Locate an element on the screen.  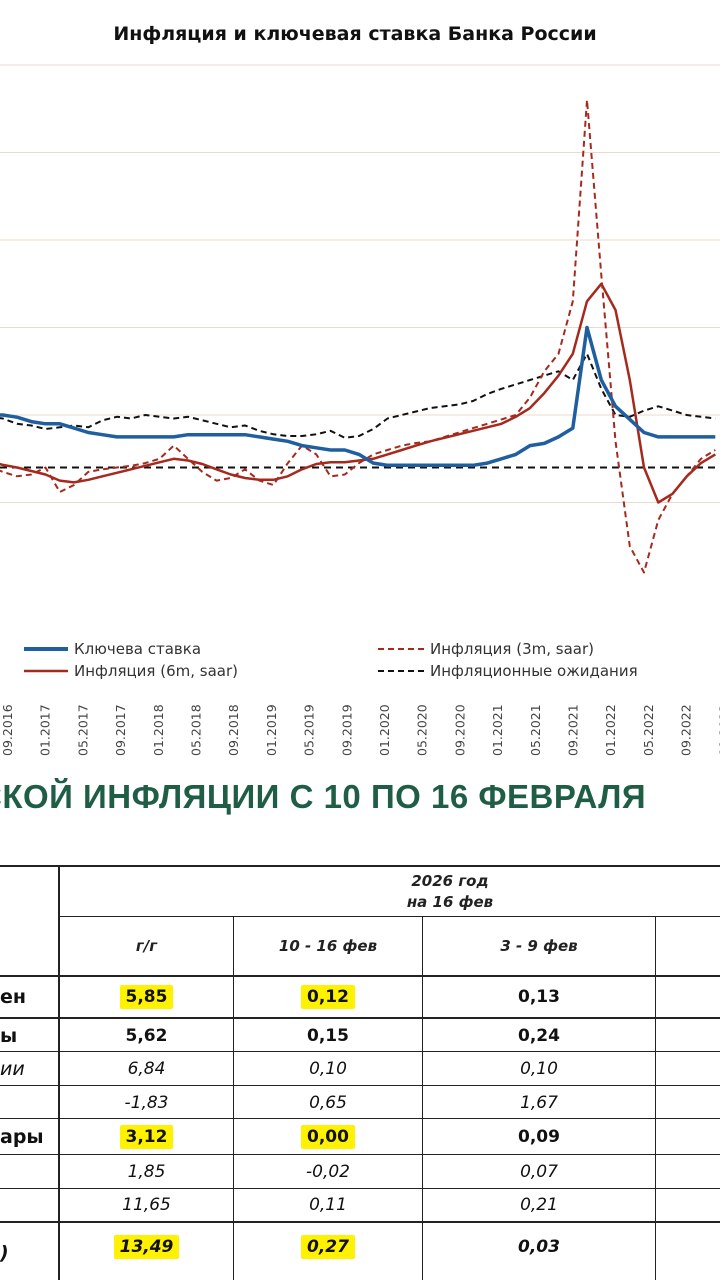
x-tick-label: 01.2022 is located at coordinates (610, 730).